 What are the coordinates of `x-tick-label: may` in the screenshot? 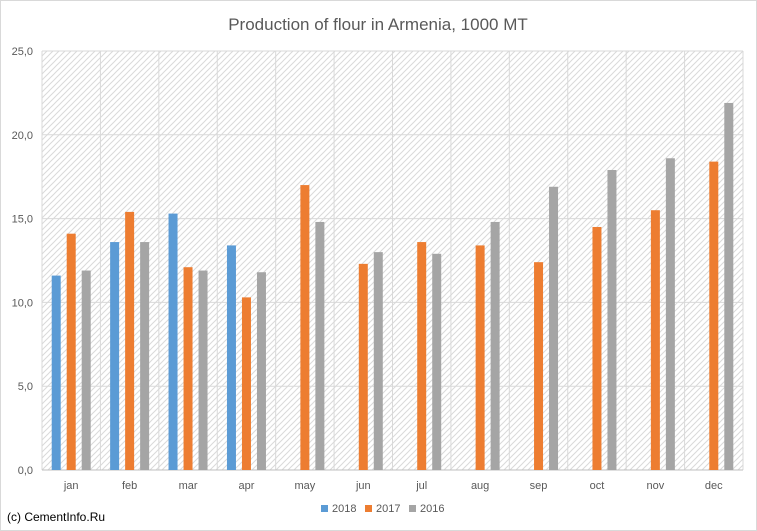 It's located at (304, 486).